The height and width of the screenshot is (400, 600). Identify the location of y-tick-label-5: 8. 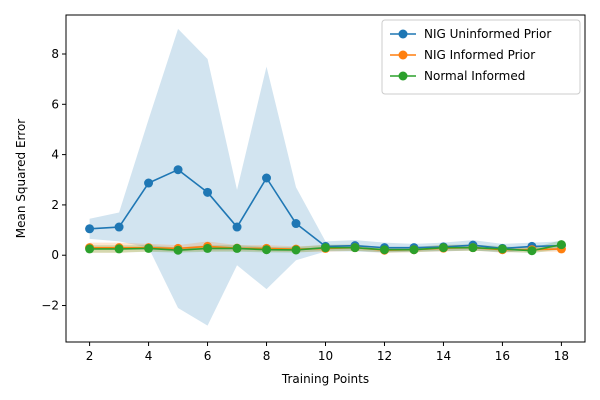
(55, 54).